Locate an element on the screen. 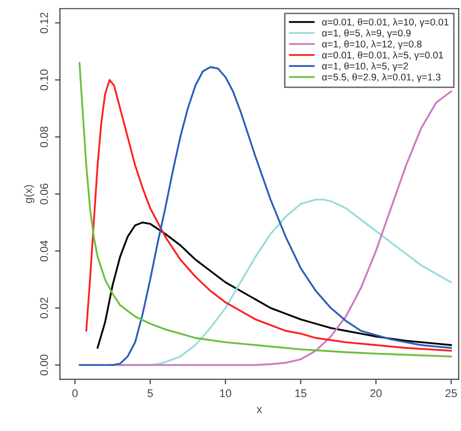 The width and height of the screenshot is (461, 431). legend-label: α=0.01, θ=0.01, λ=10, γ=0.01 is located at coordinates (385, 23).